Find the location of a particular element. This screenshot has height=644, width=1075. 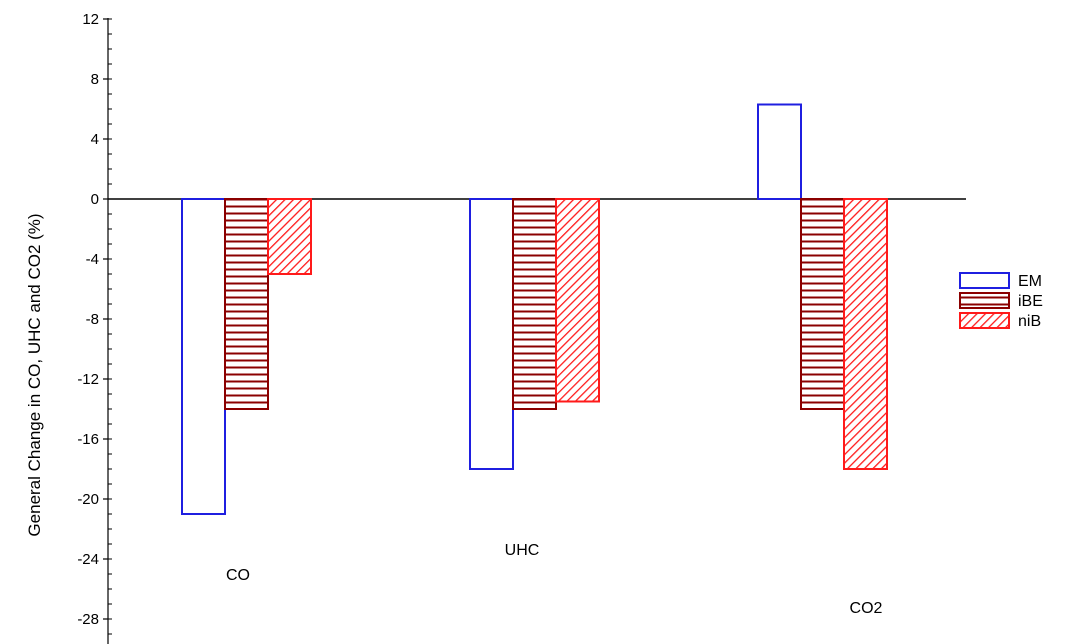

legend-swatch-em is located at coordinates (984, 280).